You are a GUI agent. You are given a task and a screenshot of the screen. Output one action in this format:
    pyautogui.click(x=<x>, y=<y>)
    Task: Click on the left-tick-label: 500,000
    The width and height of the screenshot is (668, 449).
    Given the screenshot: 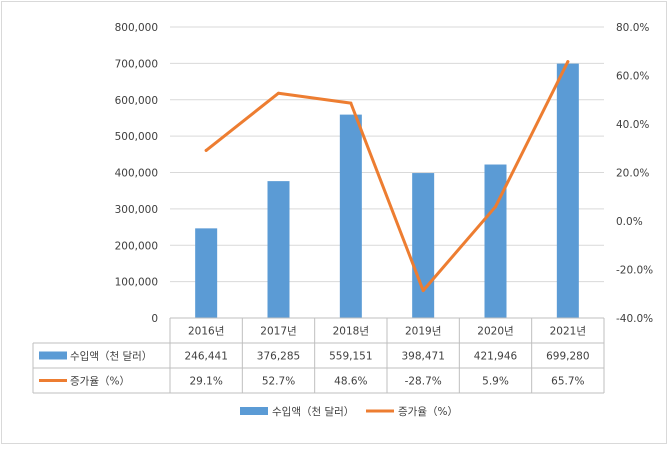 What is the action you would take?
    pyautogui.click(x=136, y=137)
    